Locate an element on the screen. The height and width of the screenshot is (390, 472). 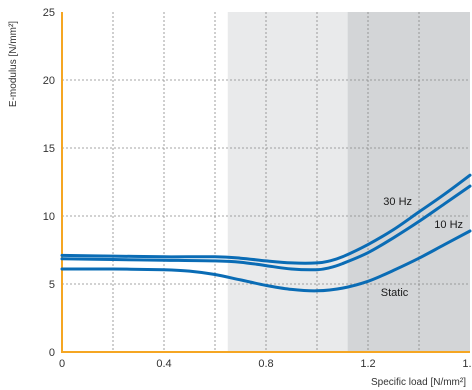
series-label-static: Static is located at coordinates (395, 293).